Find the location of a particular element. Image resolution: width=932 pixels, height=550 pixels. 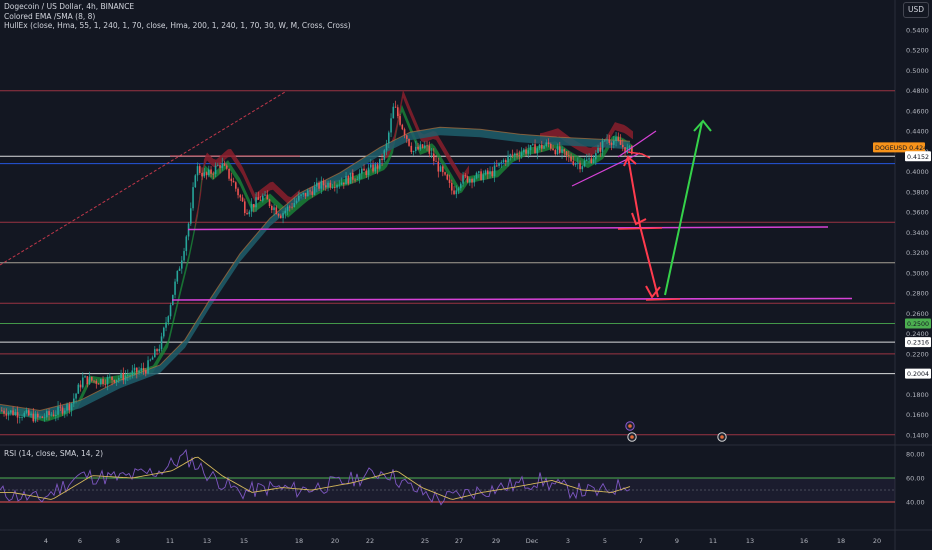

x-tick-label: 25 is located at coordinates (425, 541).